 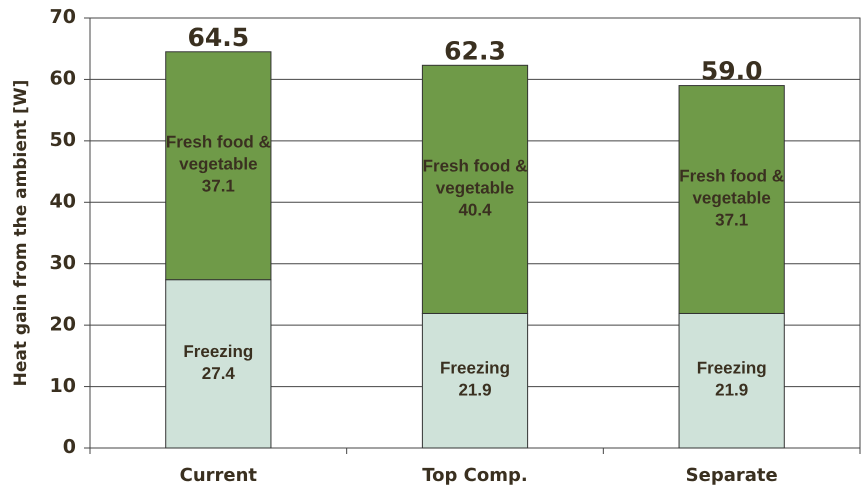 What do you see at coordinates (63, 79) in the screenshot?
I see `y-tick-label: 60` at bounding box center [63, 79].